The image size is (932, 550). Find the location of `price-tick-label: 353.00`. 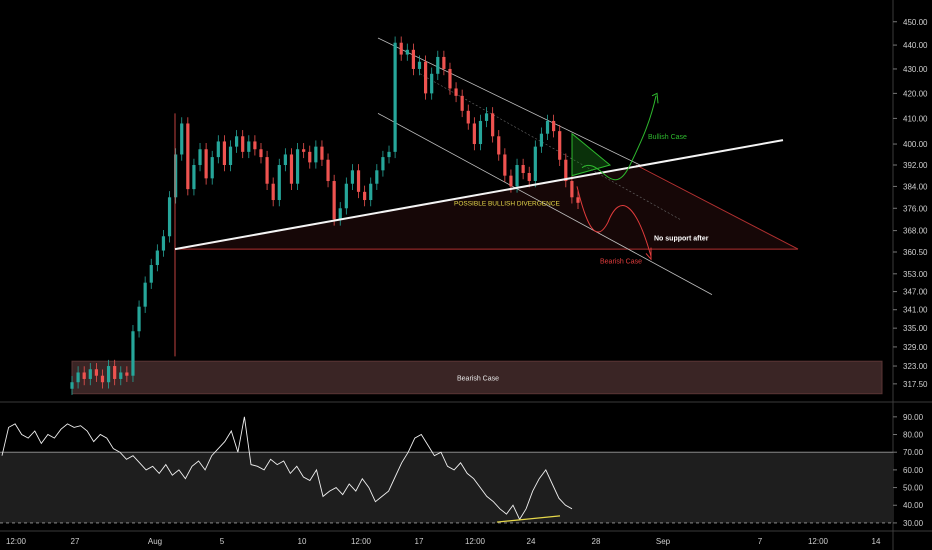

price-tick-label: 353.00 is located at coordinates (915, 274).